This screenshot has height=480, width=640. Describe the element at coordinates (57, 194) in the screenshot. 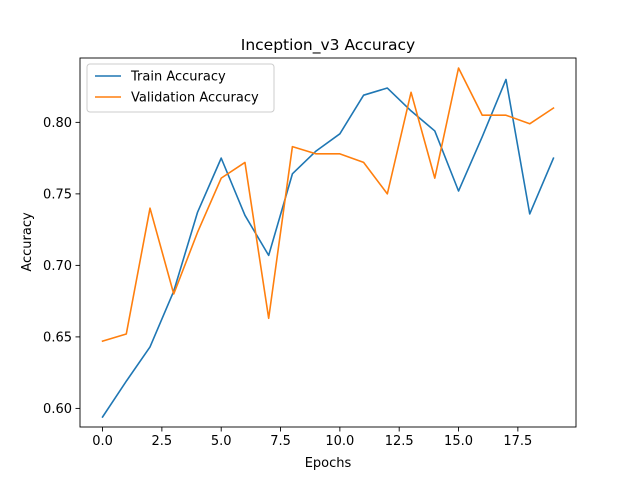

I see `y-tick-label: 0.75` at that location.